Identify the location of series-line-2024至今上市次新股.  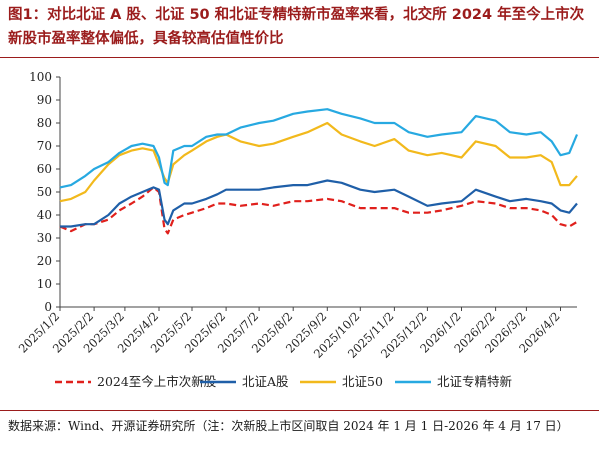
(318, 210).